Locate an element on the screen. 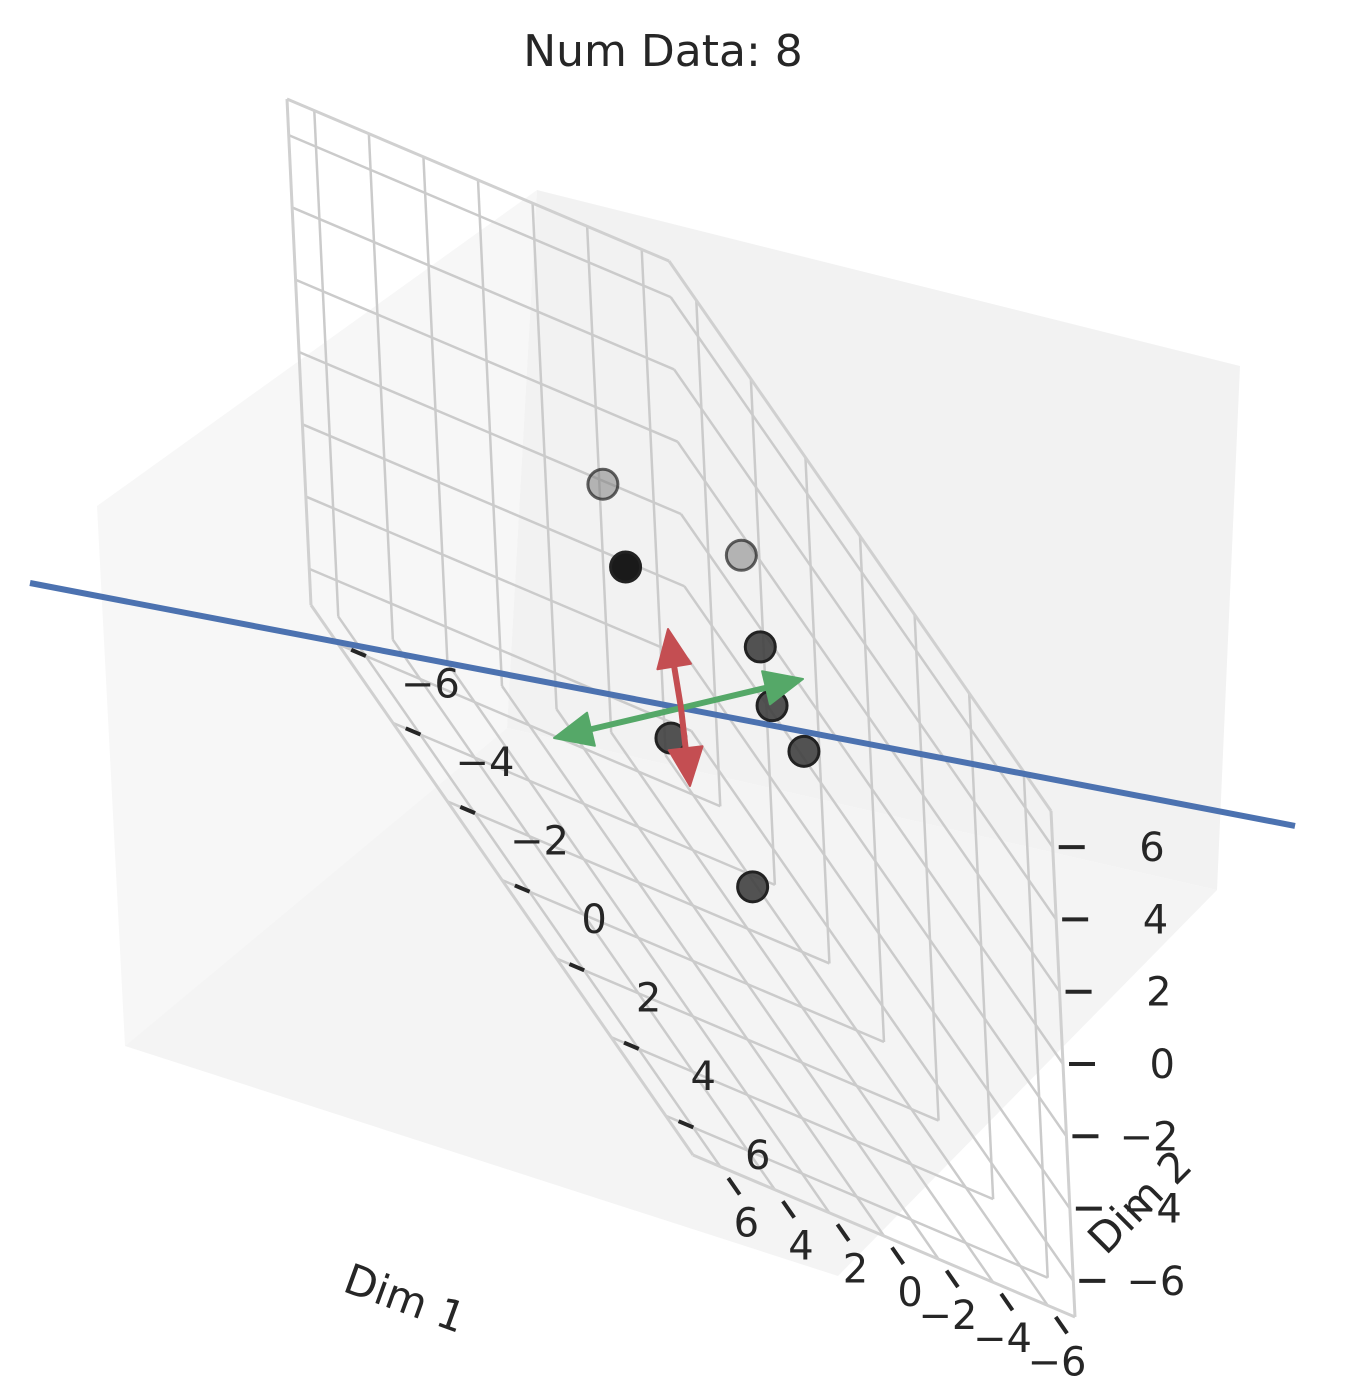  red-arrow is located at coordinates (680, 707).